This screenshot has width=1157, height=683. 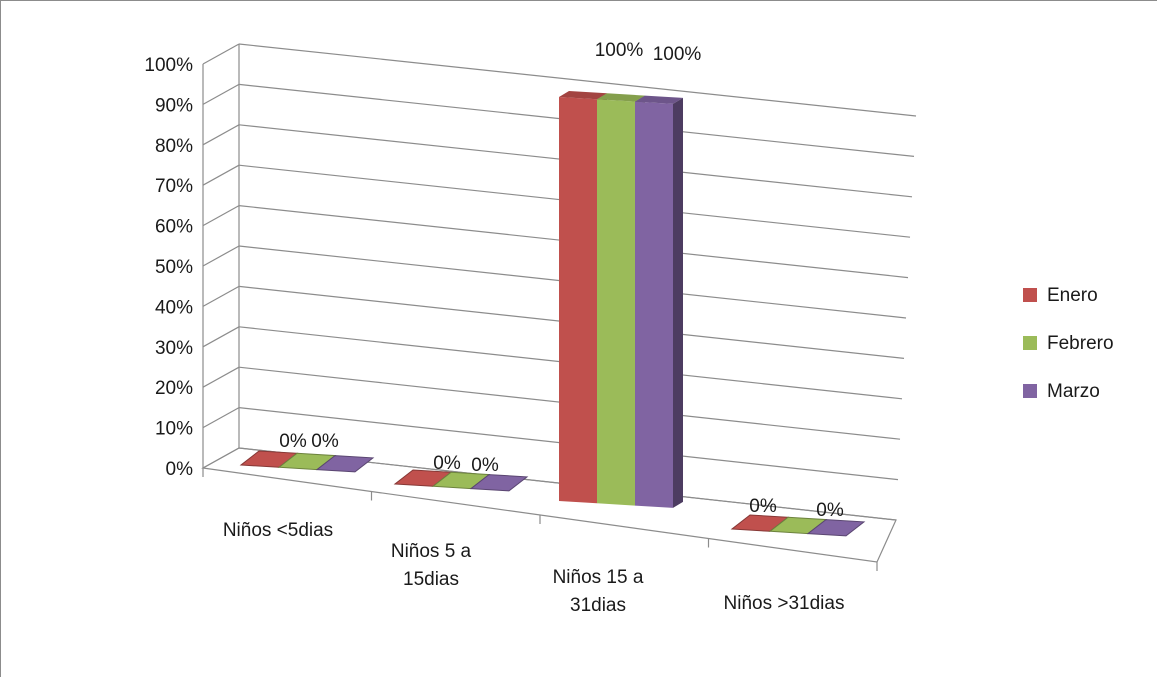 What do you see at coordinates (278, 530) in the screenshot?
I see `x-category-label: Niños <5dias` at bounding box center [278, 530].